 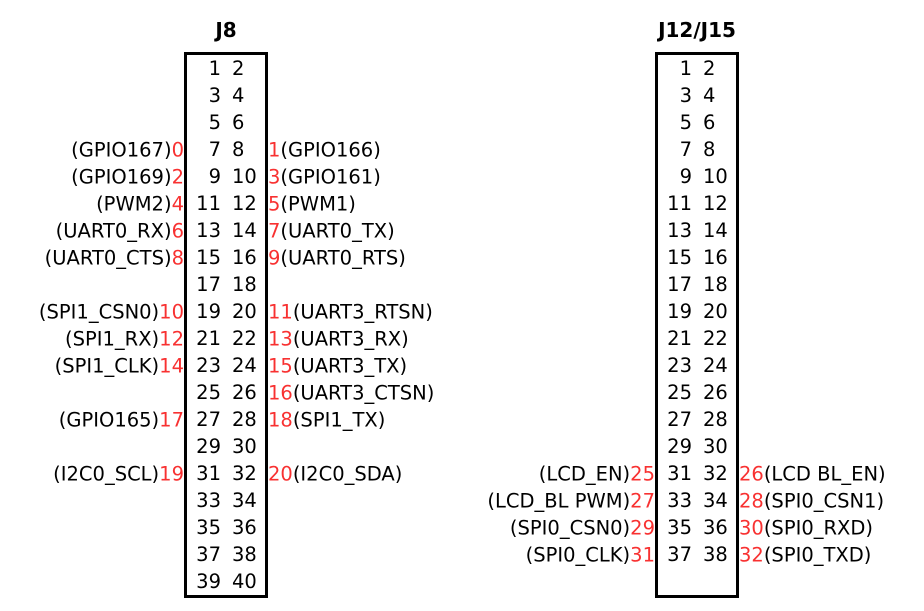 I want to click on pin-number-left: 15, so click(x=679, y=257).